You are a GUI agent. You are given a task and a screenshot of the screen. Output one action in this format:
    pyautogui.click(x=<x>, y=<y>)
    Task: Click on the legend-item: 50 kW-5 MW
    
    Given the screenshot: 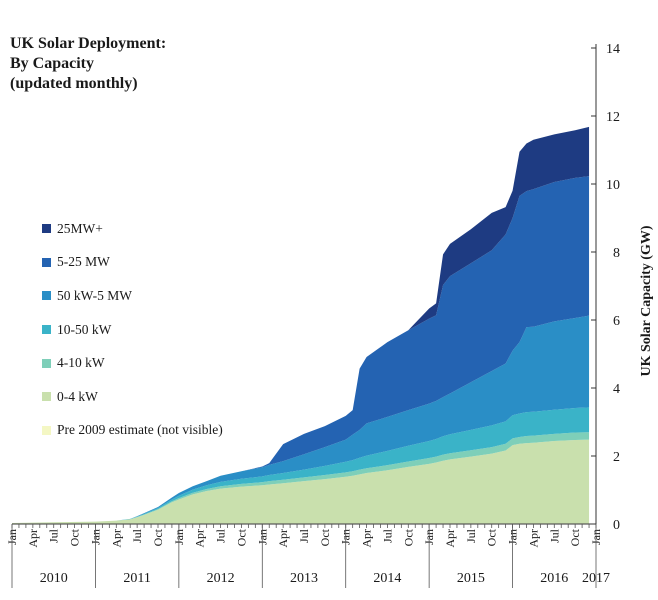 What is the action you would take?
    pyautogui.click(x=132, y=296)
    